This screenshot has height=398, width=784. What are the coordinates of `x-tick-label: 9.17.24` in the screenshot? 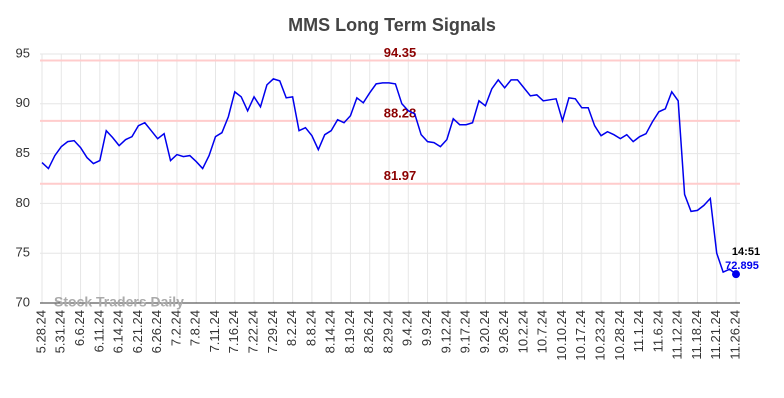 It's located at (465, 331).